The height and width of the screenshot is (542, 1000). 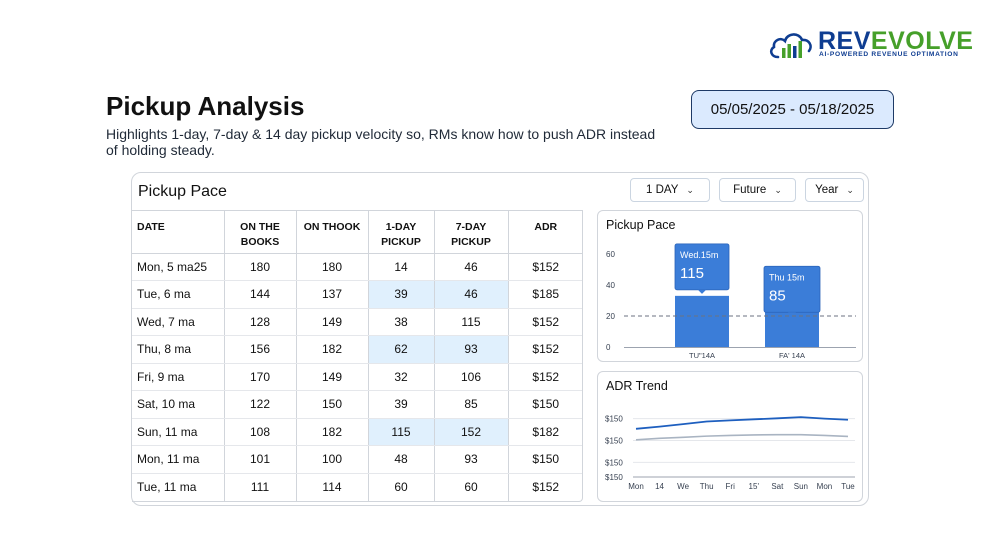 I want to click on table-row: Wed, 7 ma 128 149 38 115 $152, so click(x=357, y=322).